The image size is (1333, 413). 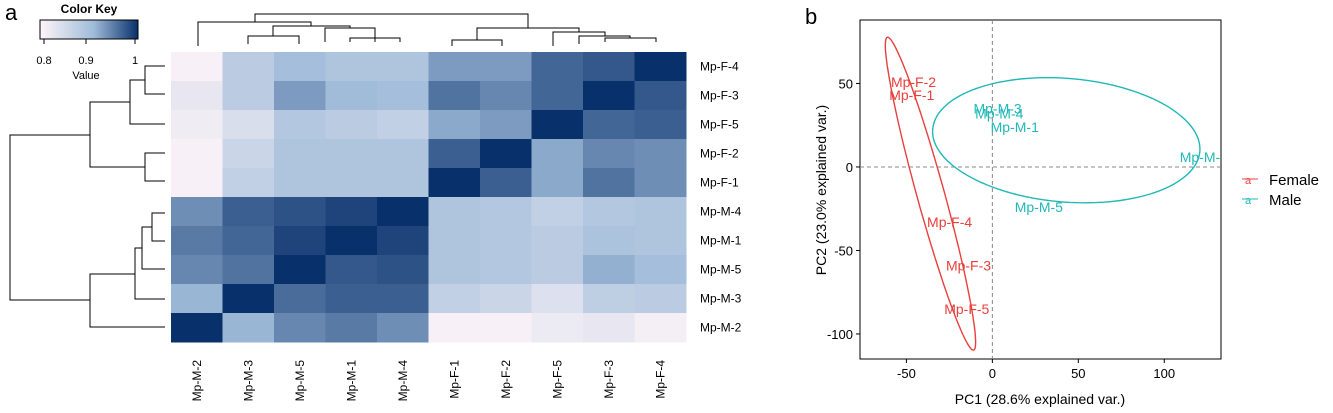 What do you see at coordinates (821, 190) in the screenshot?
I see `pca-ylabel: PC2 (23.0% explained var.)` at bounding box center [821, 190].